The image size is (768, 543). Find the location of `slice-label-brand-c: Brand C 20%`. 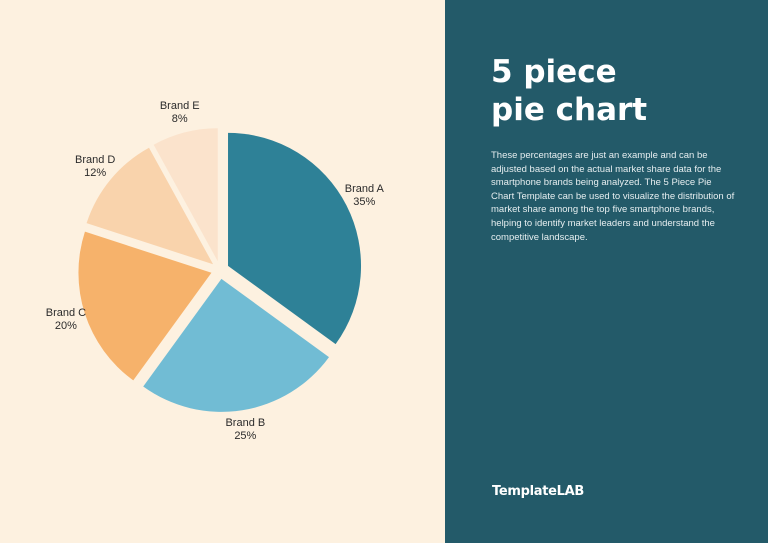

slice-label-brand-c: Brand C 20% is located at coordinates (66, 320).